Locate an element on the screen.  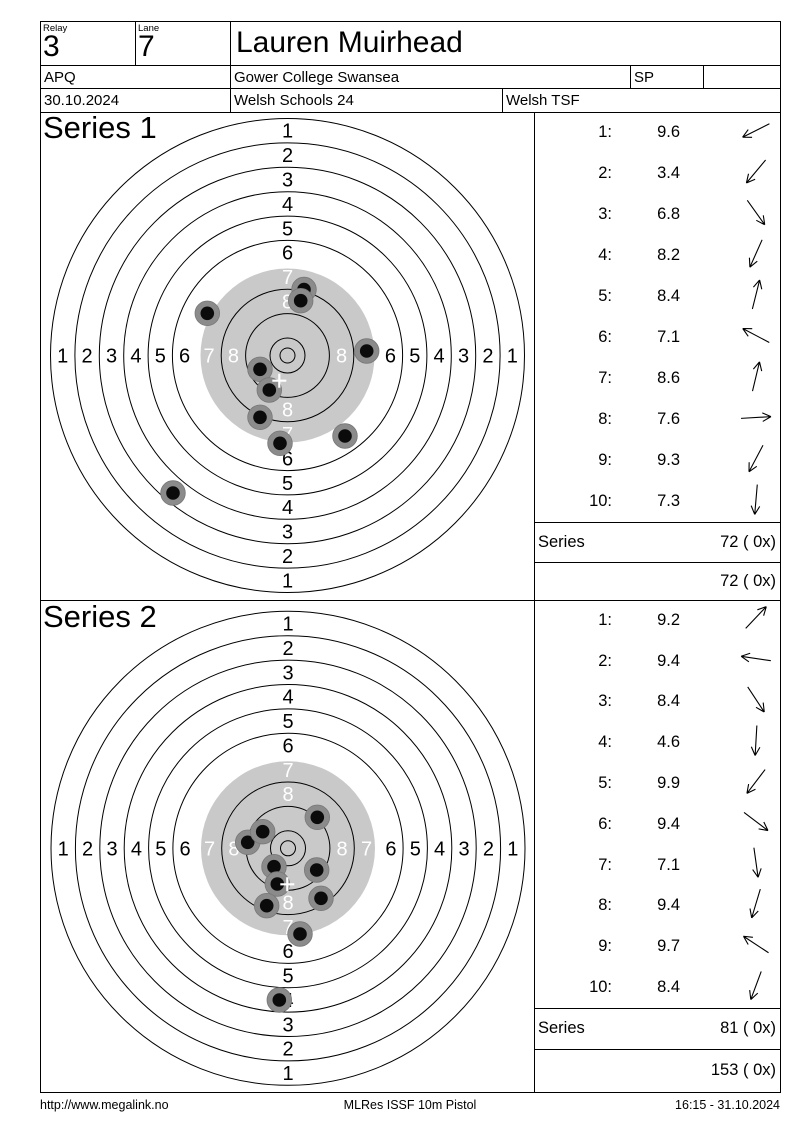
inner-ten-circle is located at coordinates (287, 355).